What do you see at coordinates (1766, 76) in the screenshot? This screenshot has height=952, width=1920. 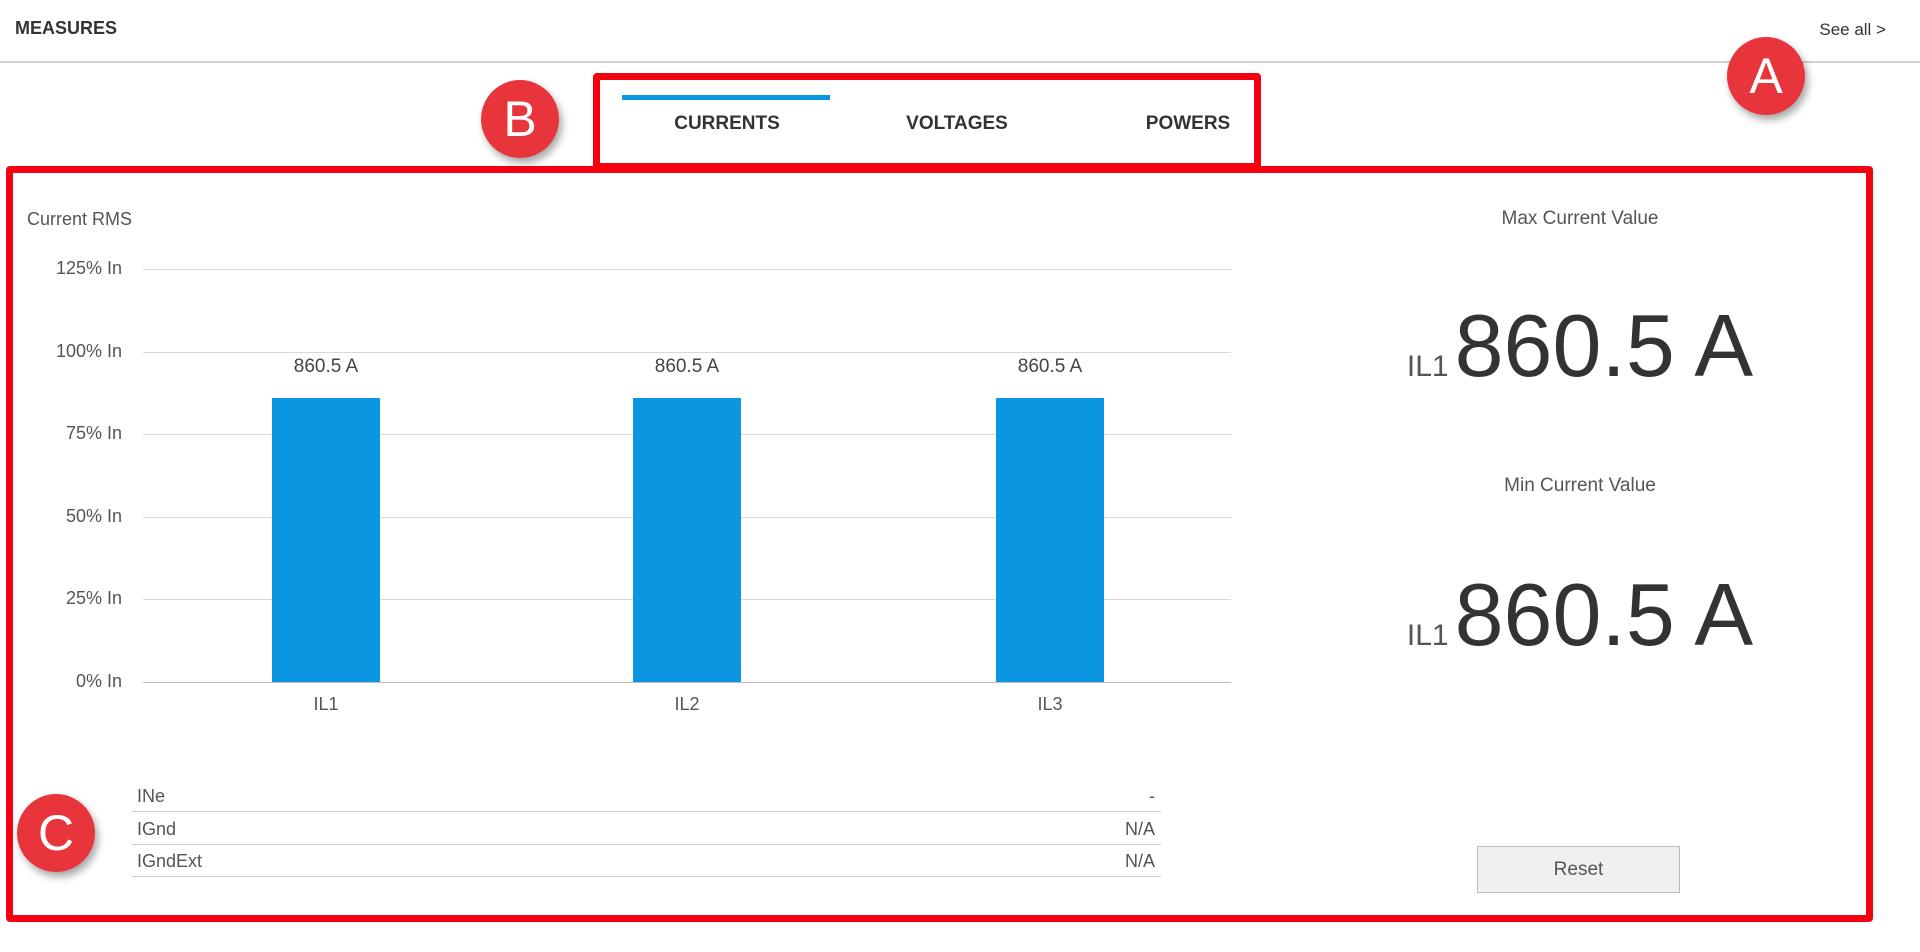 I see `annotation-badge-a: A` at bounding box center [1766, 76].